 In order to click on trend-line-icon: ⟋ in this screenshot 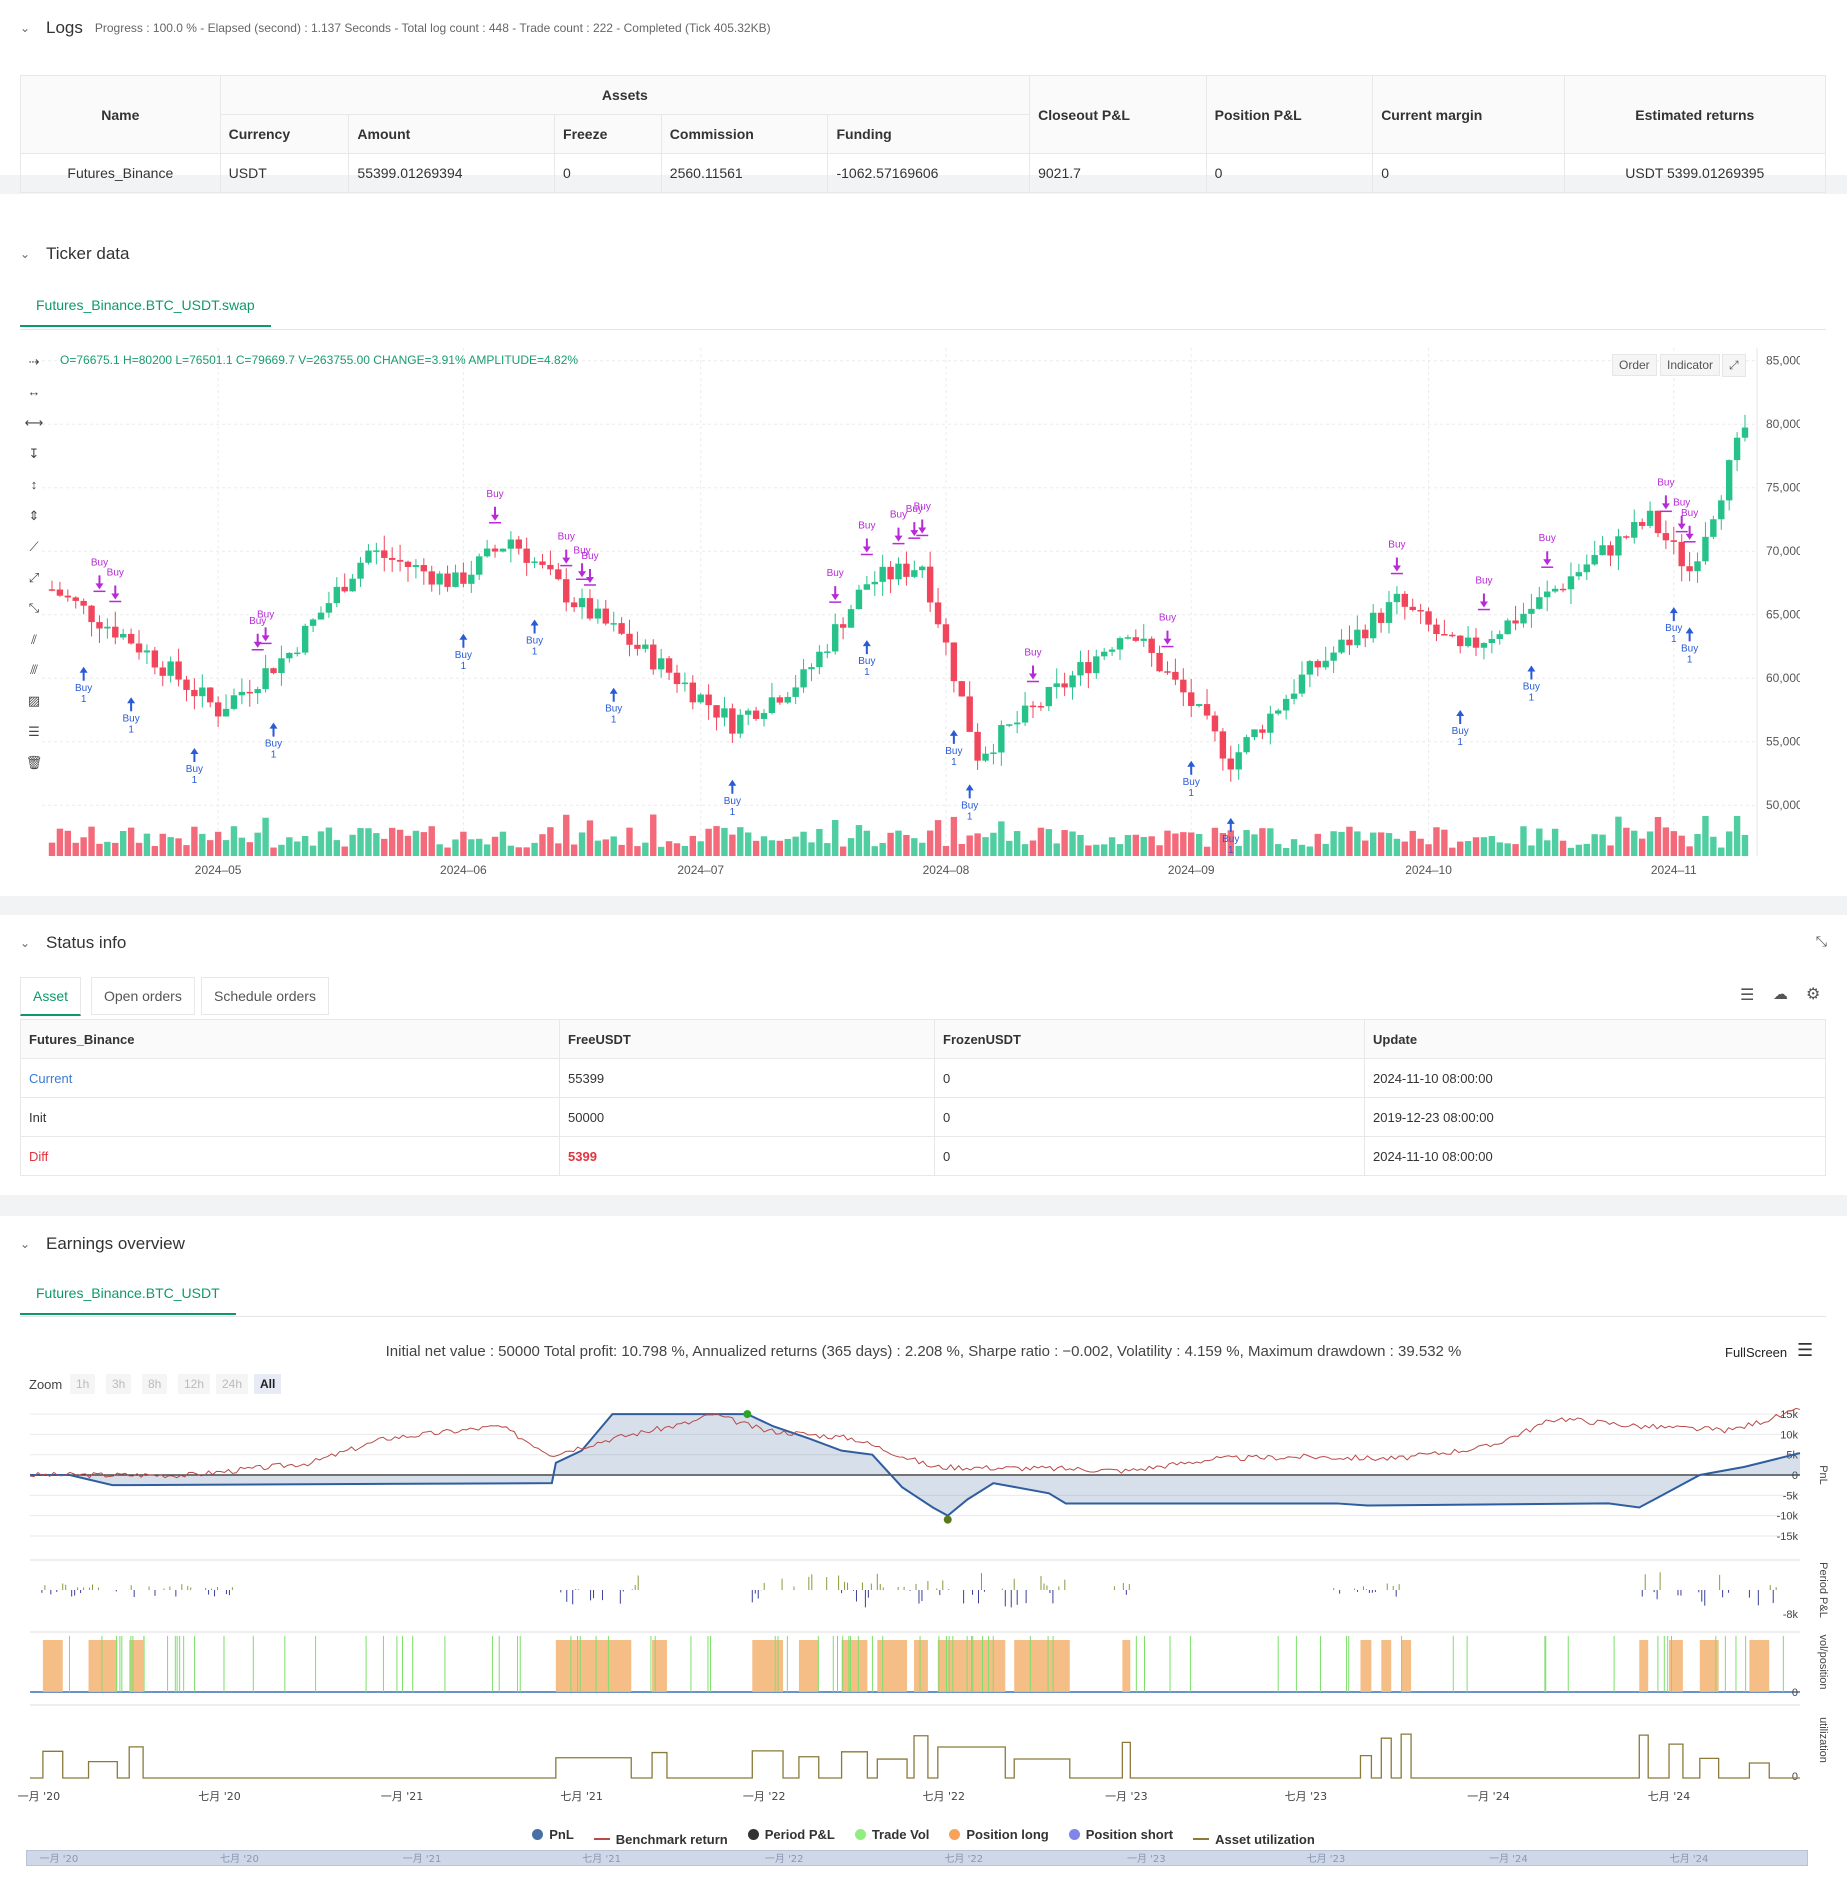, I will do `click(34, 546)`.